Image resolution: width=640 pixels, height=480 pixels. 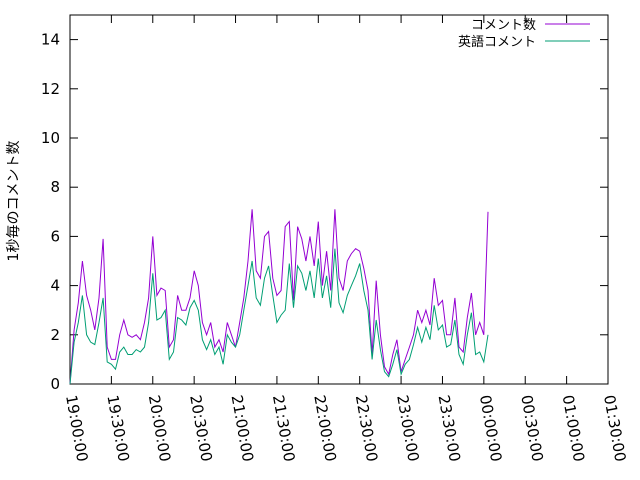 What do you see at coordinates (50, 138) in the screenshot?
I see `y-tick-label: 10` at bounding box center [50, 138].